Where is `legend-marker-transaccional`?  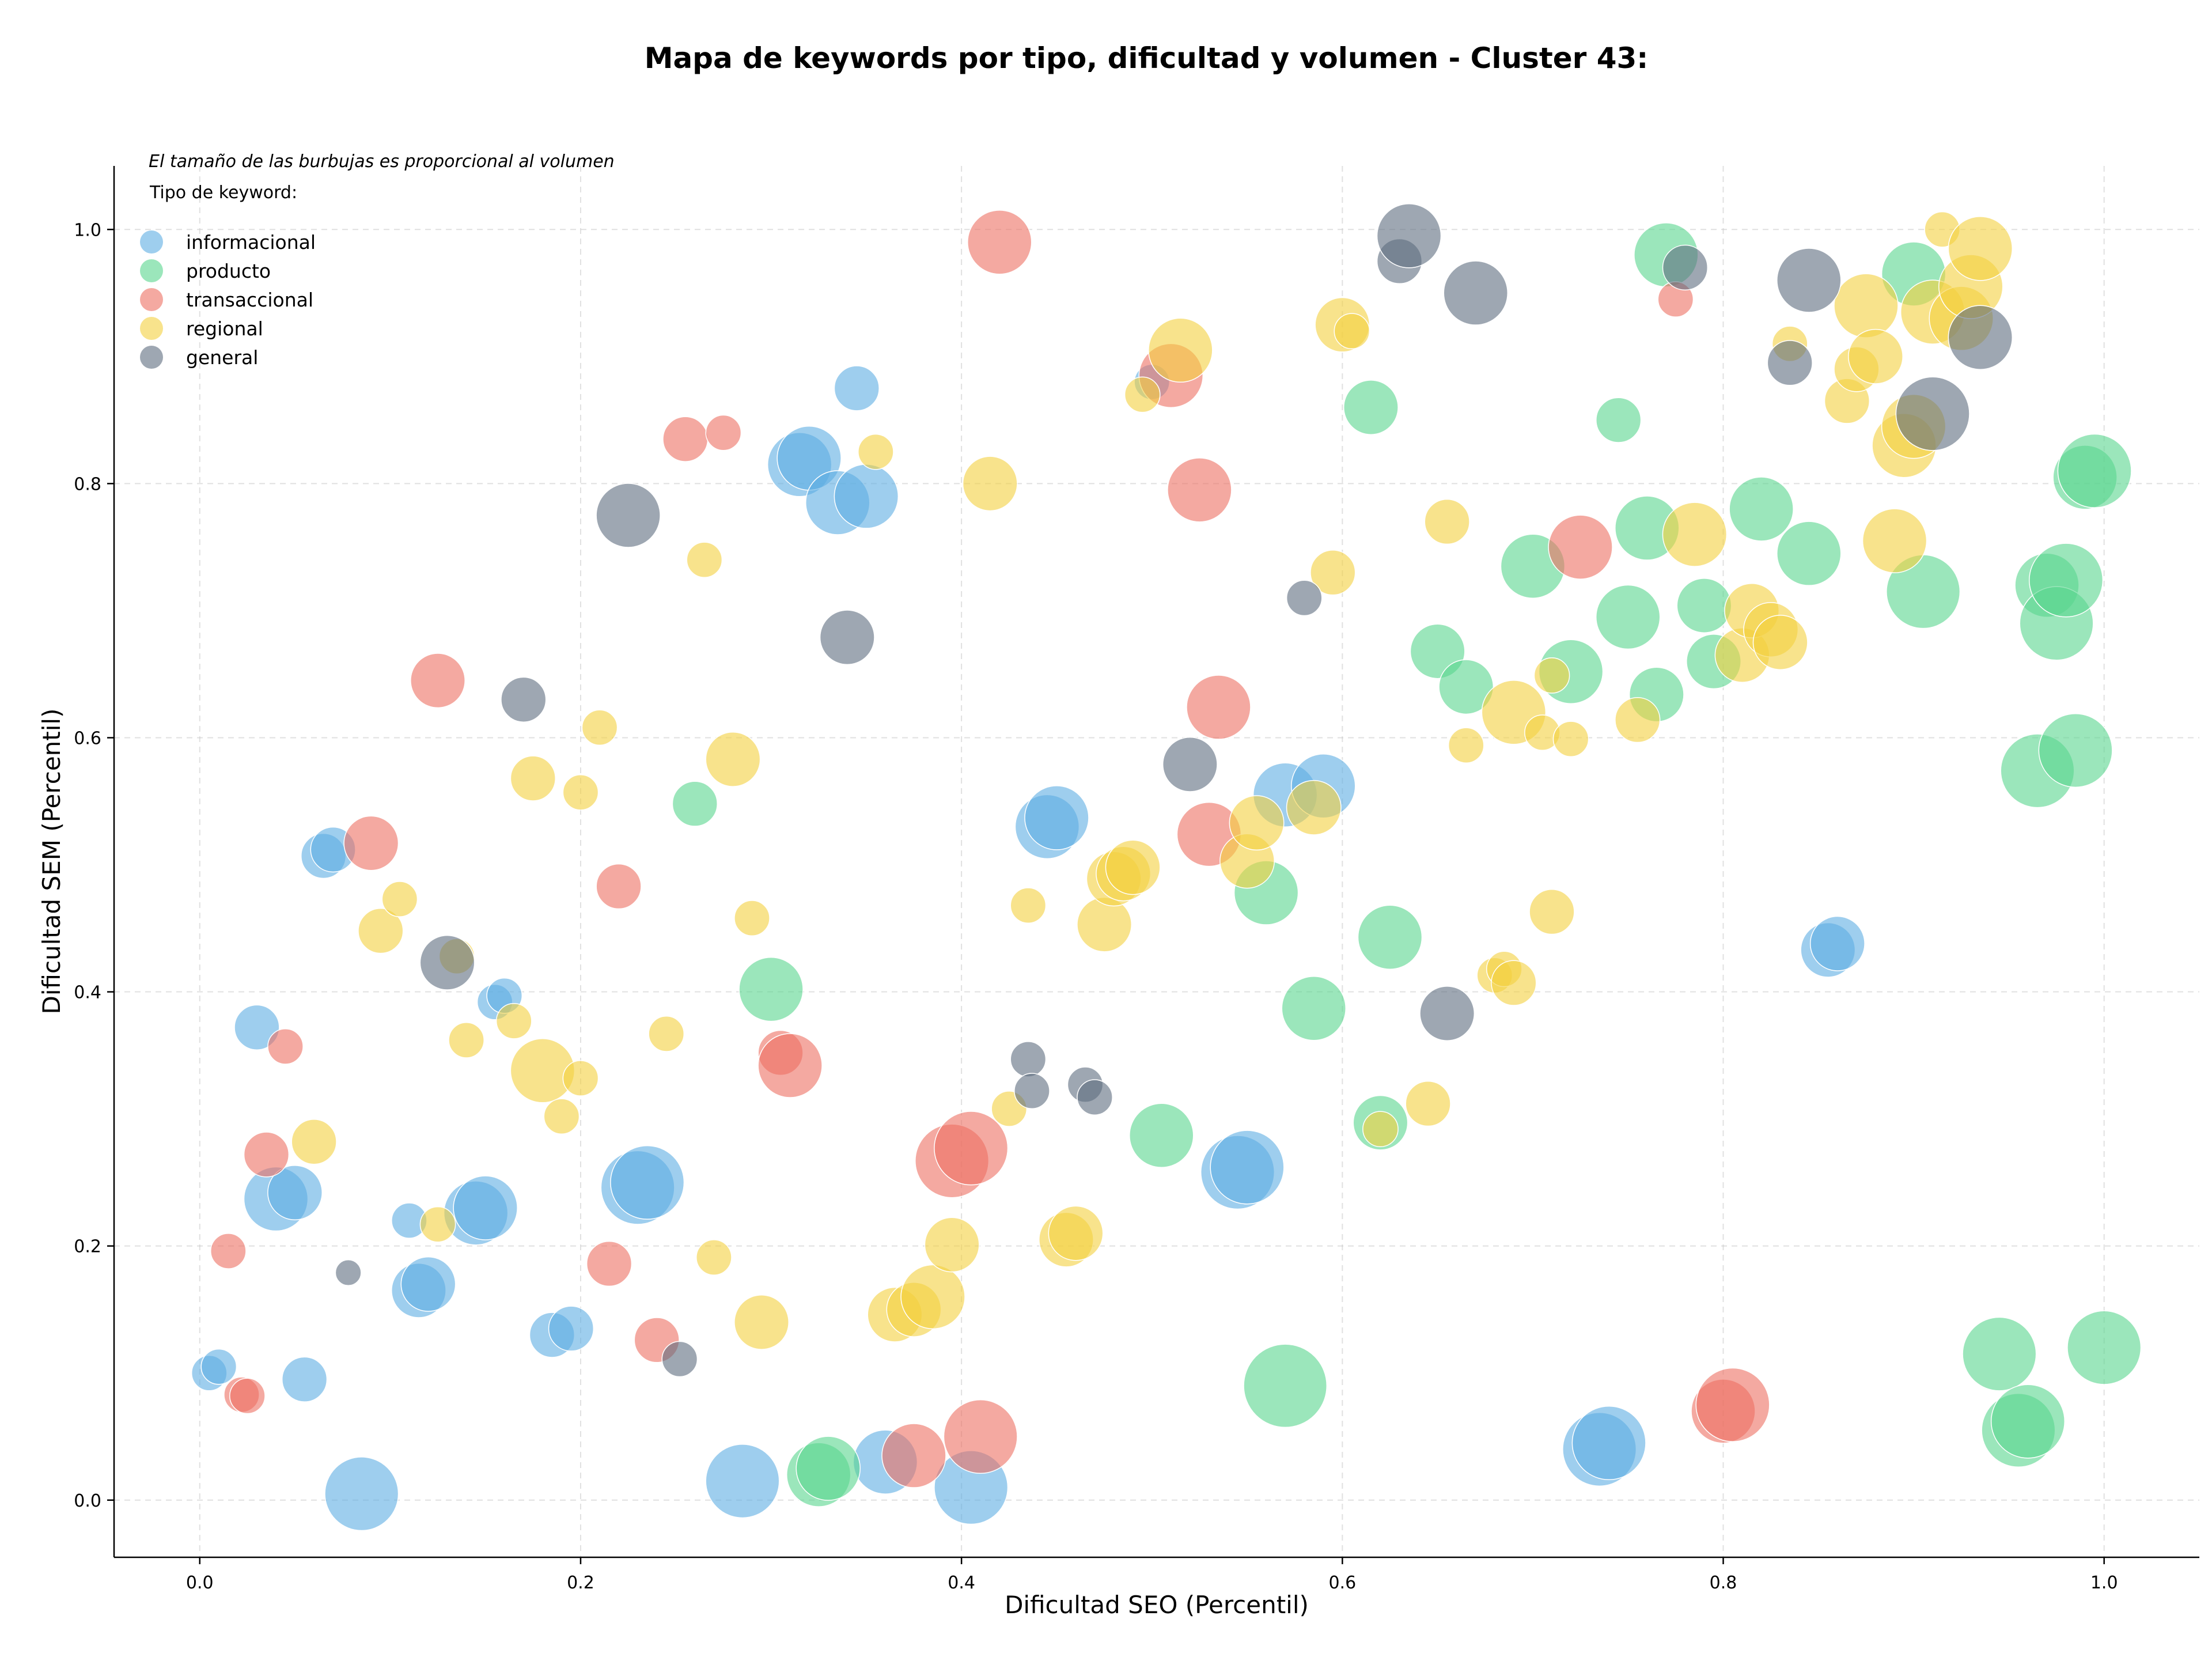
legend-marker-transaccional is located at coordinates (151, 299).